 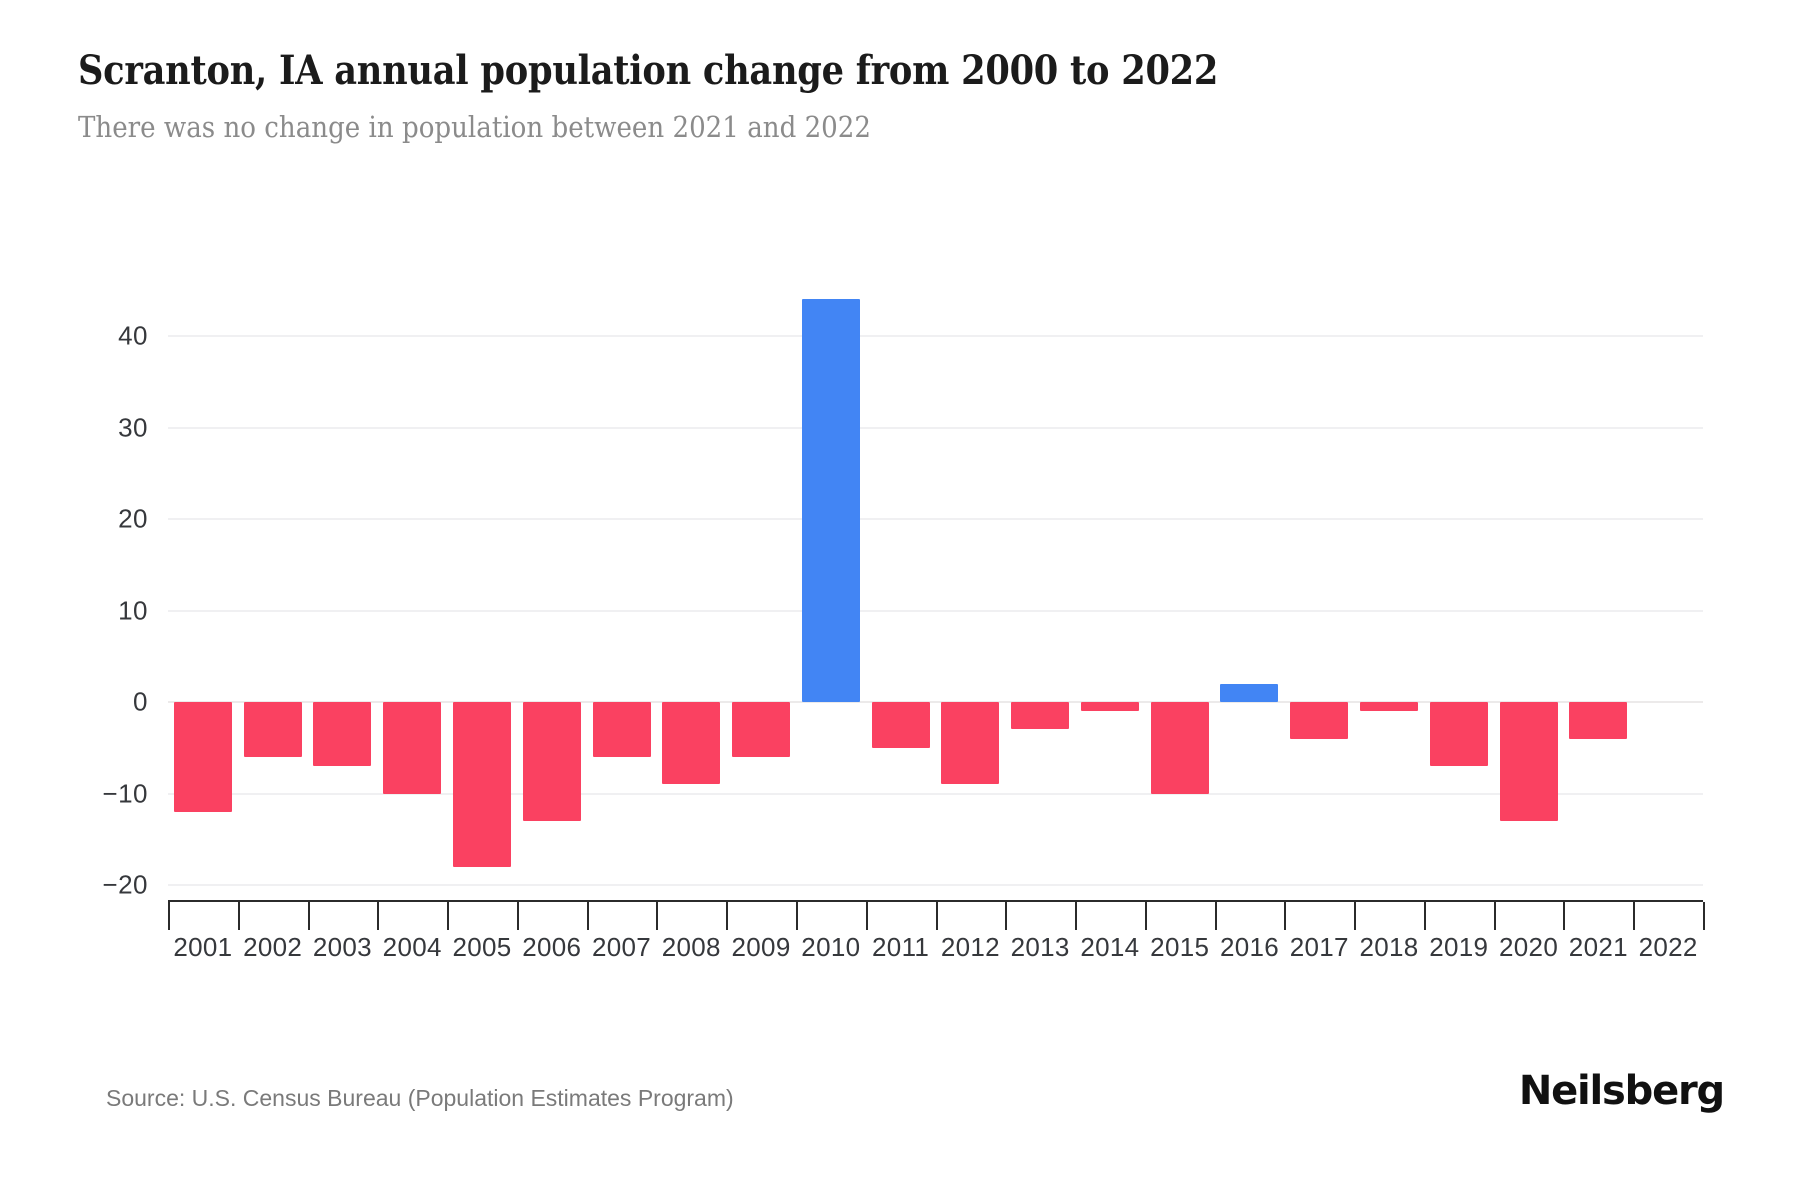 I want to click on bar-2010, so click(x=830, y=500).